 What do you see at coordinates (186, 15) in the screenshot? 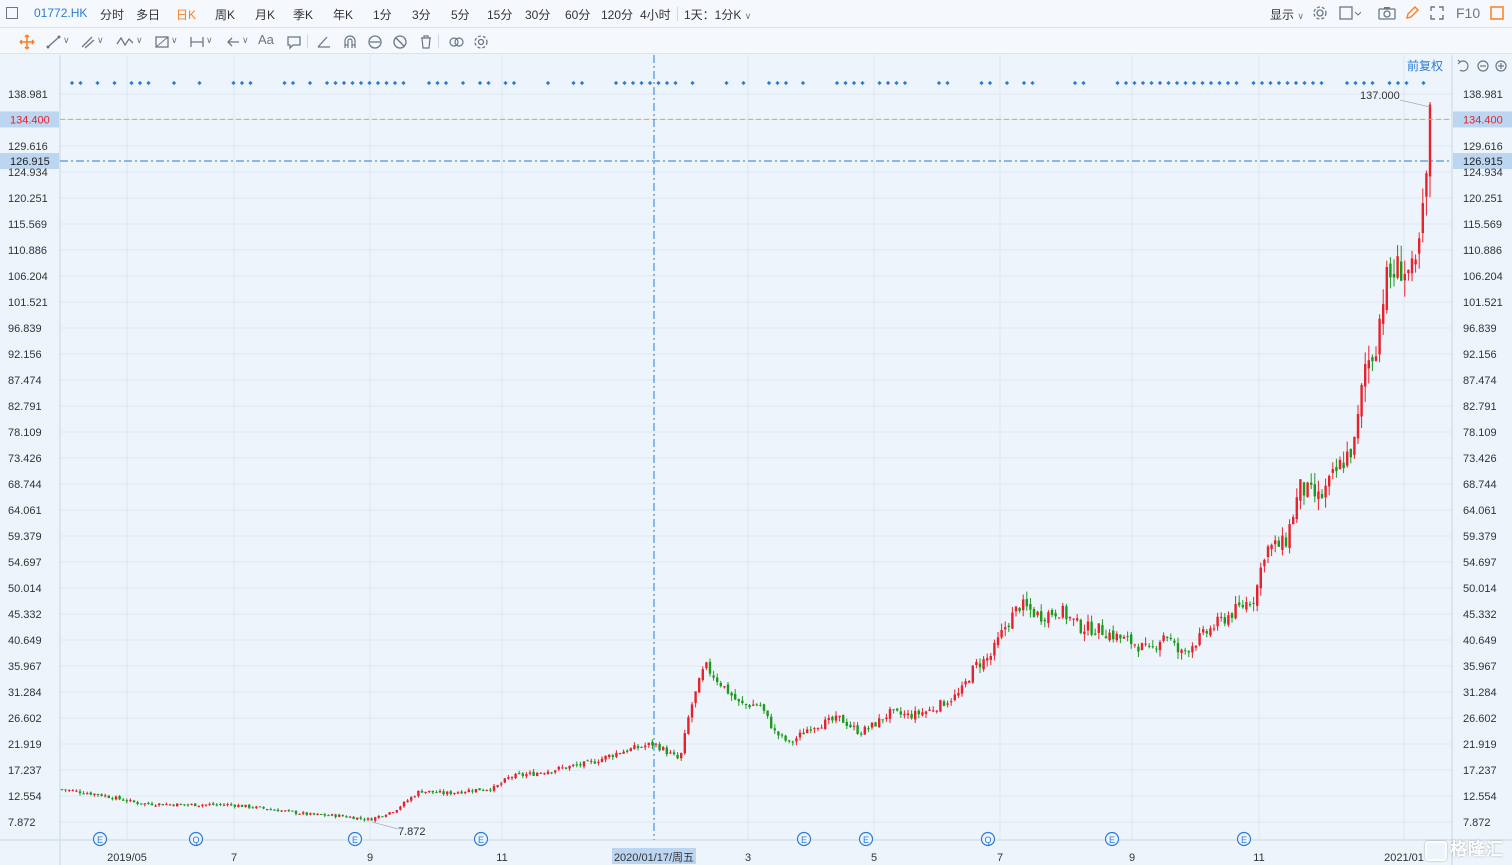
I see `period-tab: 日K` at bounding box center [186, 15].